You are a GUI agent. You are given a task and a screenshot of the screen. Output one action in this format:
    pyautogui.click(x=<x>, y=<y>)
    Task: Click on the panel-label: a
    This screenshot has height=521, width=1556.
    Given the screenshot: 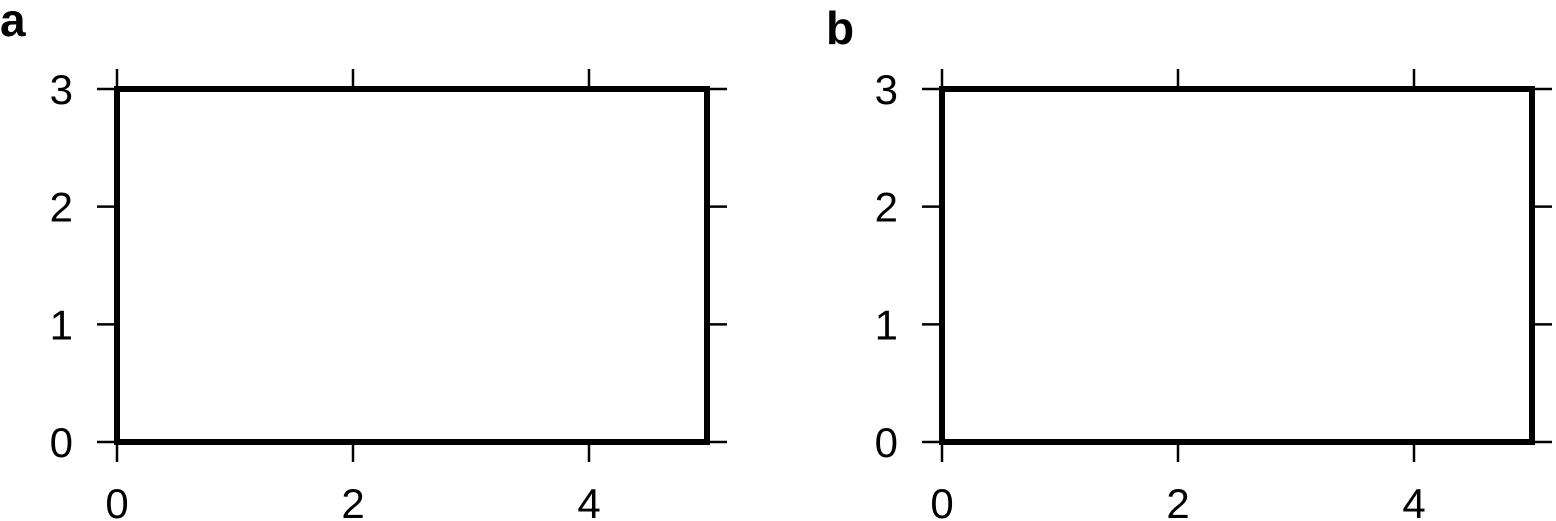 What is the action you would take?
    pyautogui.click(x=13, y=23)
    